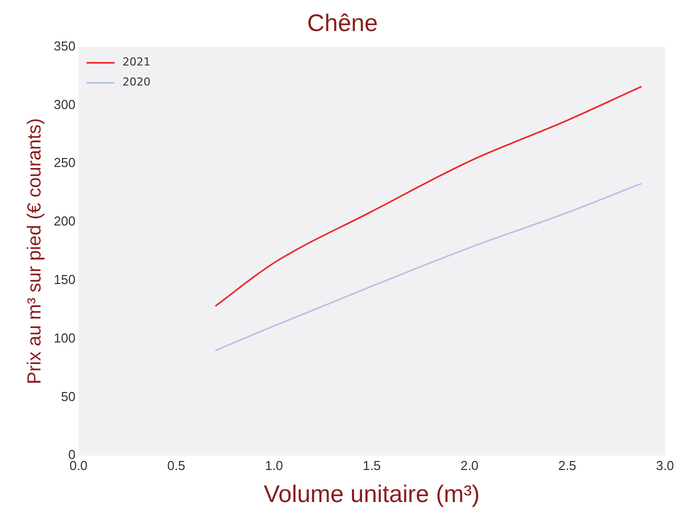 The width and height of the screenshot is (695, 522). Describe the element at coordinates (274, 465) in the screenshot. I see `x-tick-label: 1.0` at that location.